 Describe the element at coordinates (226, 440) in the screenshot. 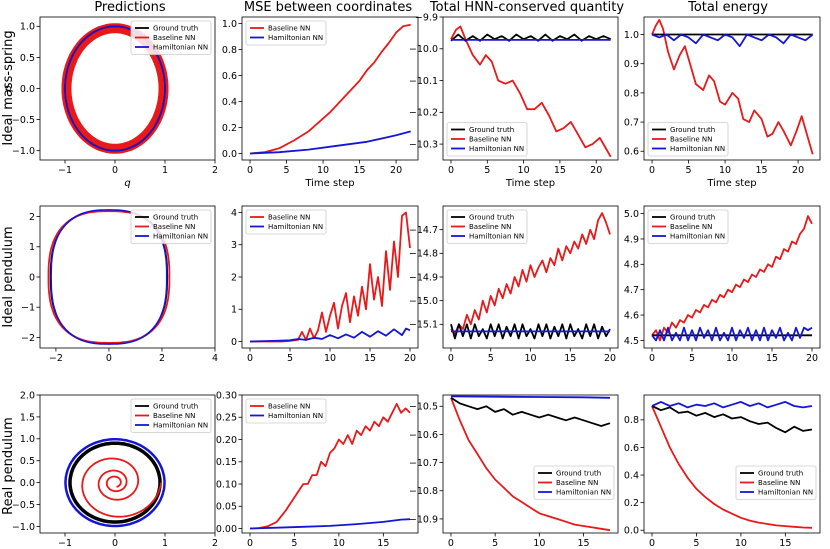

I see `y-tick-label: 0.20` at that location.